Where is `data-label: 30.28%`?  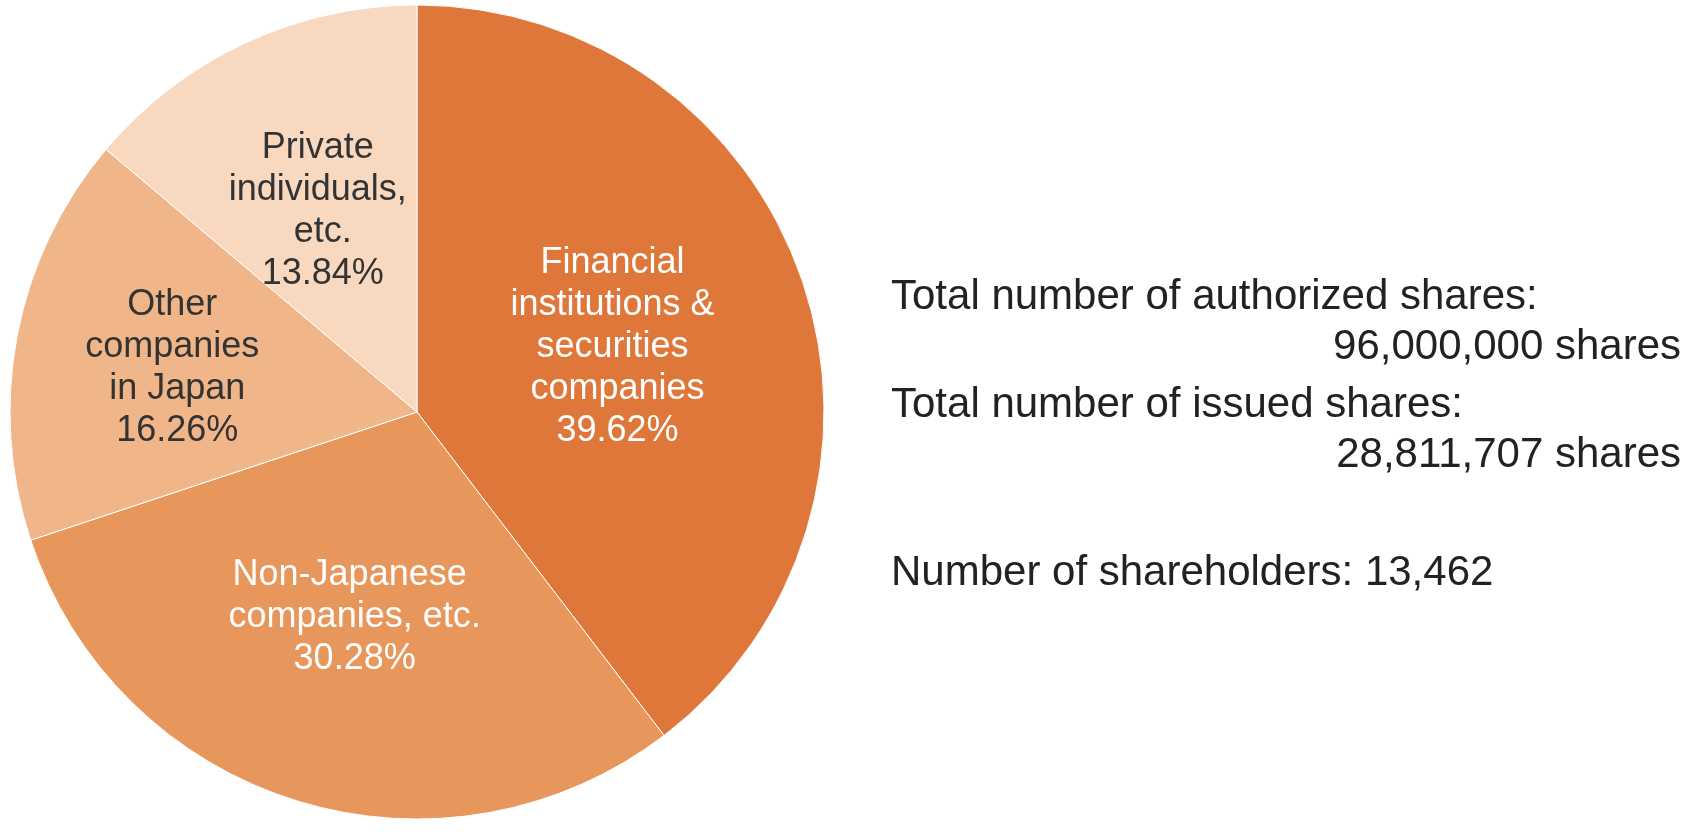 data-label: 30.28% is located at coordinates (354, 656).